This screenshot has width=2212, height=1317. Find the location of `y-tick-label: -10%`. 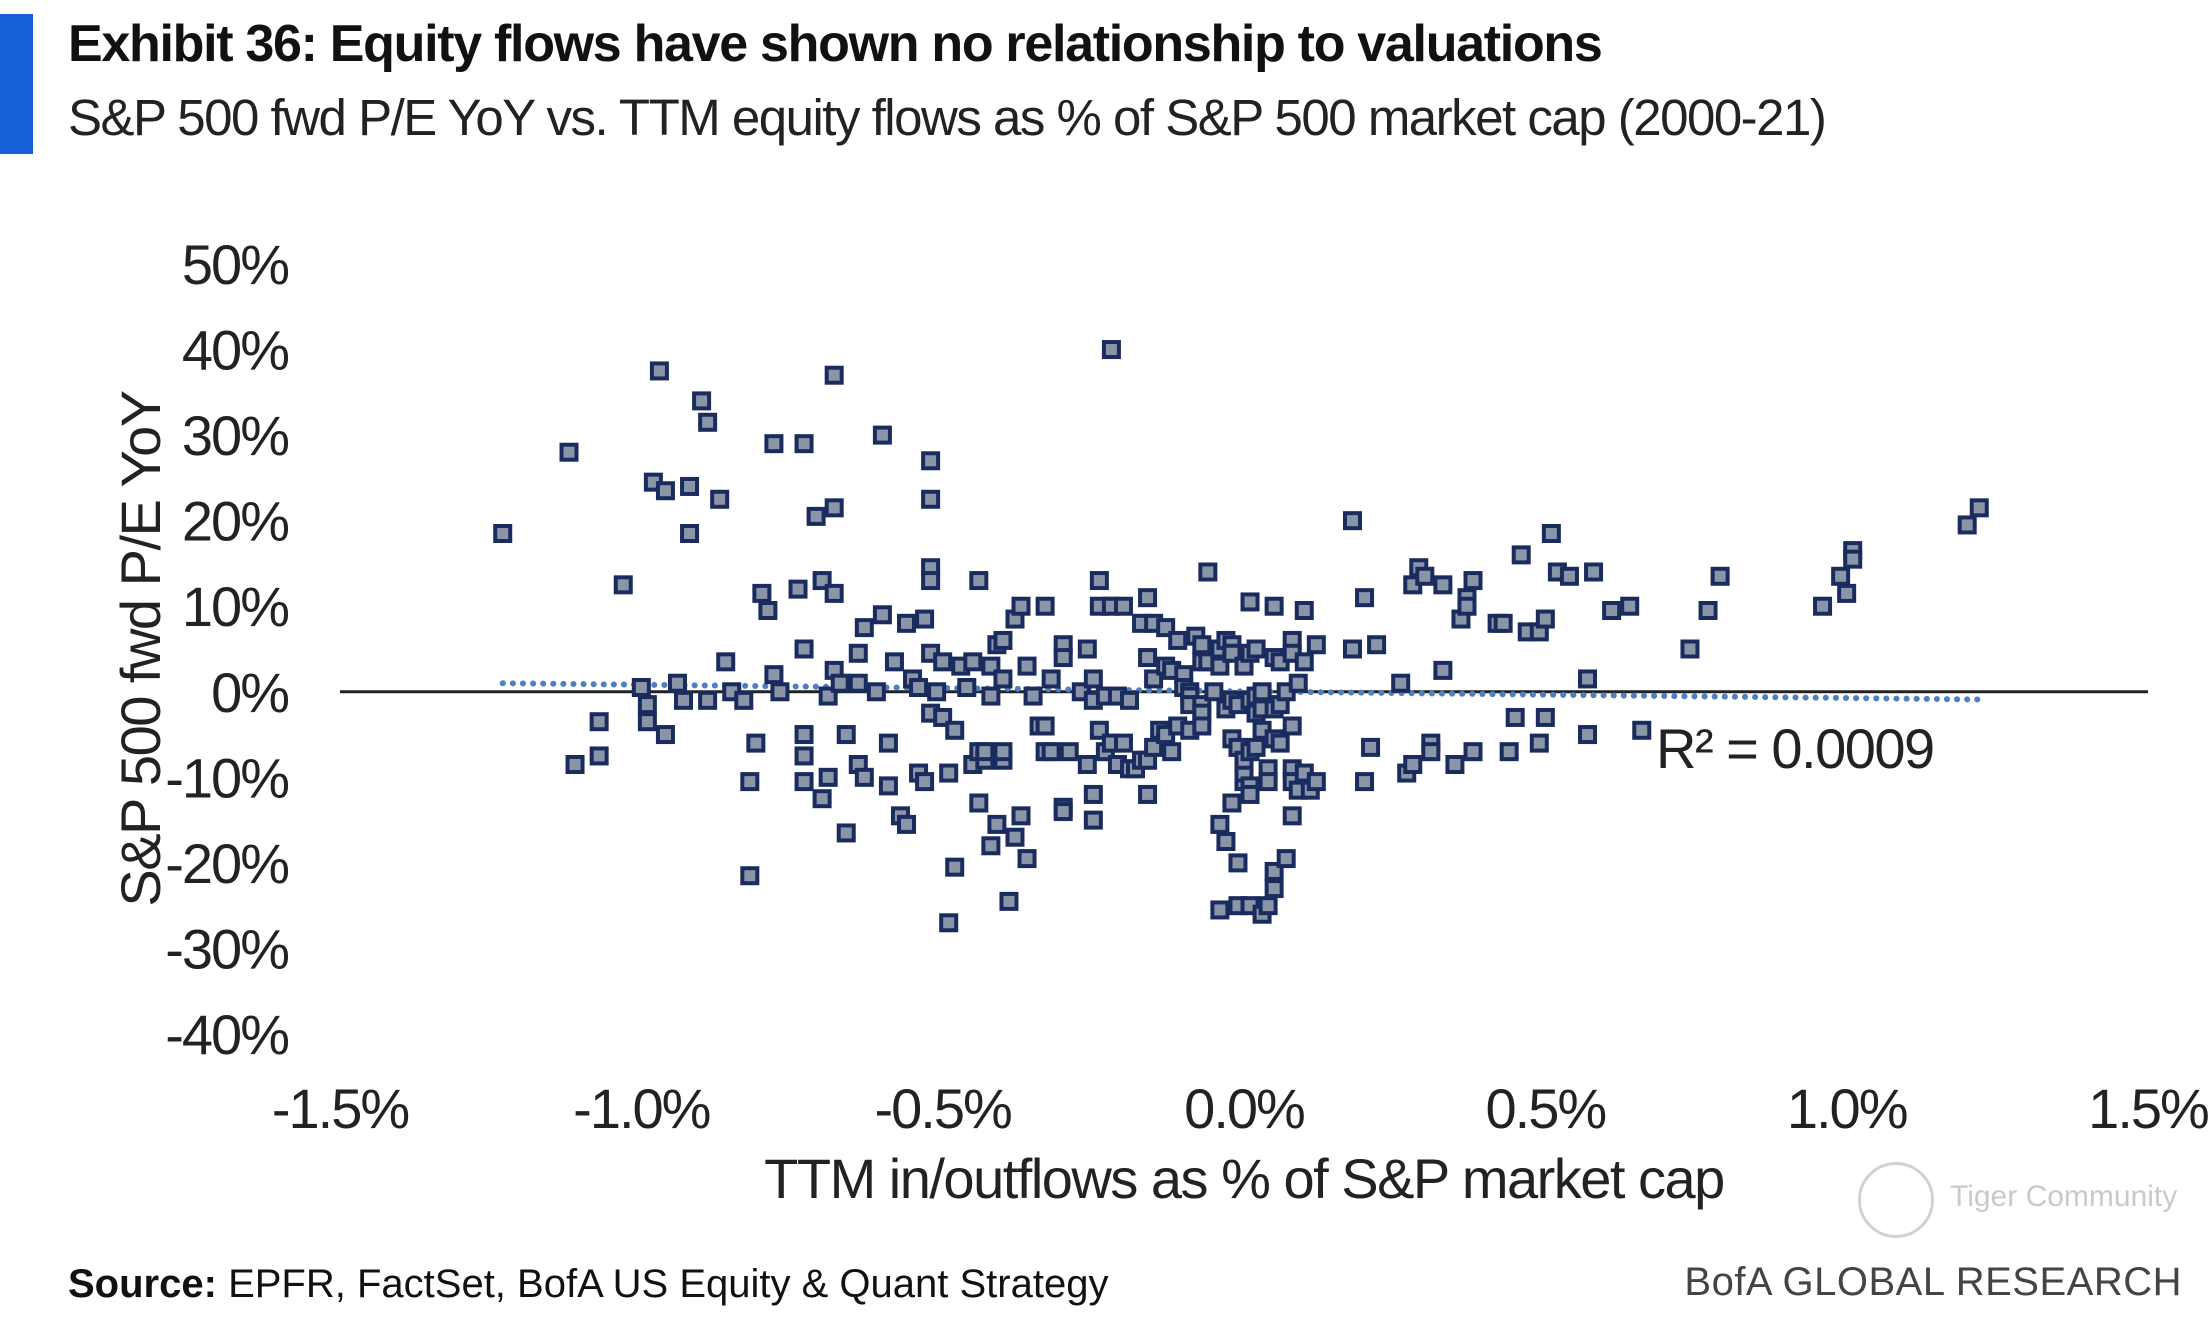

y-tick-label: -10% is located at coordinates (226, 777).